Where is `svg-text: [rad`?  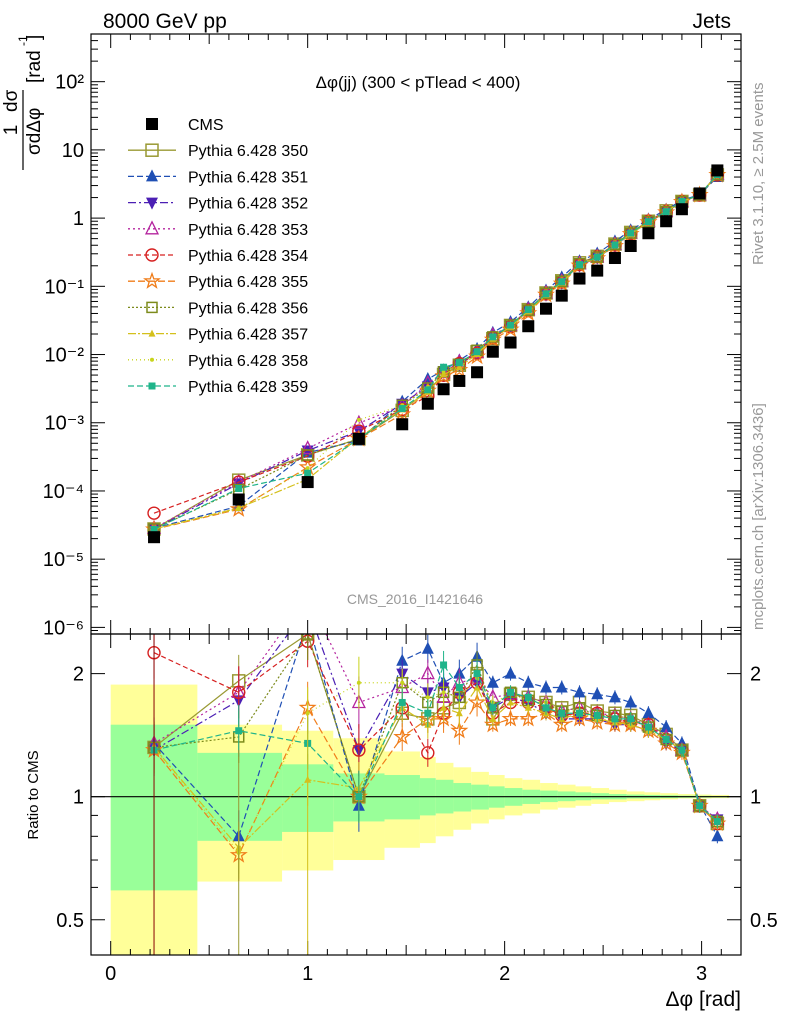 svg-text: [rad is located at coordinates (34, 66).